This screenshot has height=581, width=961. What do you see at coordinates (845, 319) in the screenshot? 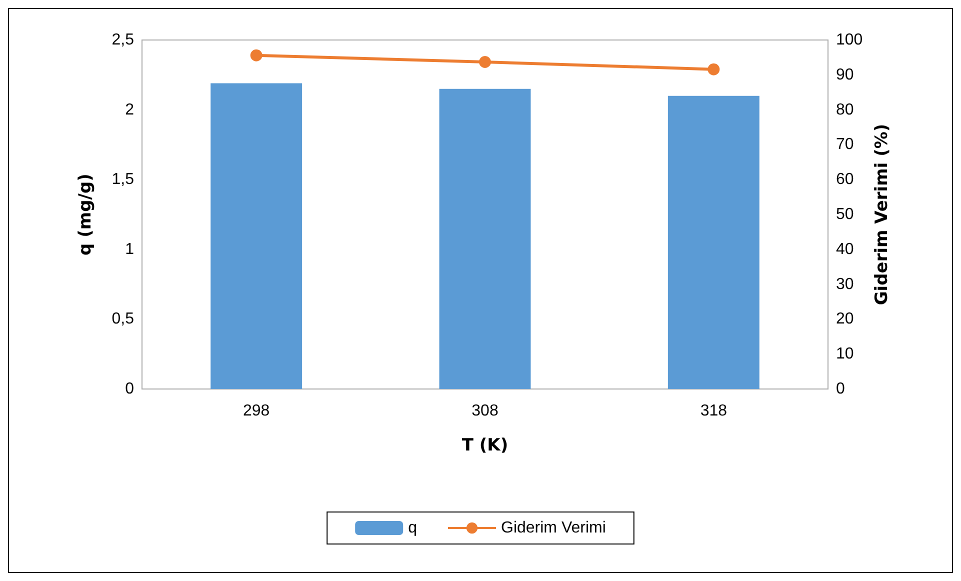
I see `y2-tick-label: 20` at bounding box center [845, 319].